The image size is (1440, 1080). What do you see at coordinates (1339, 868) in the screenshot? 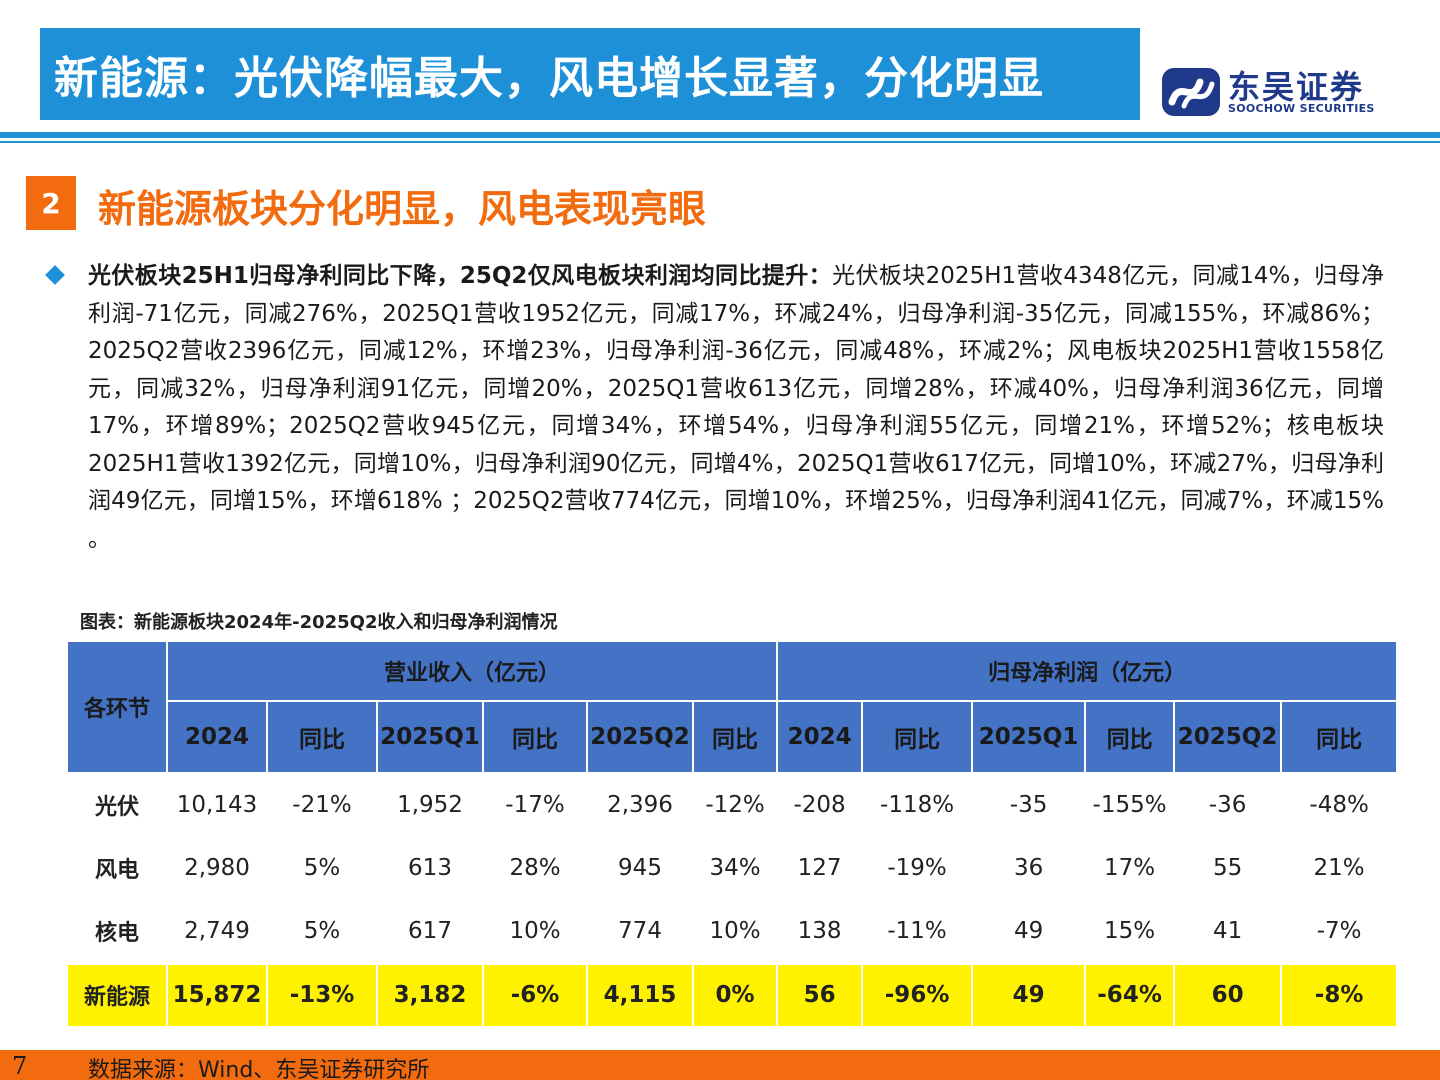
I see `table-cell: 21%` at bounding box center [1339, 868].